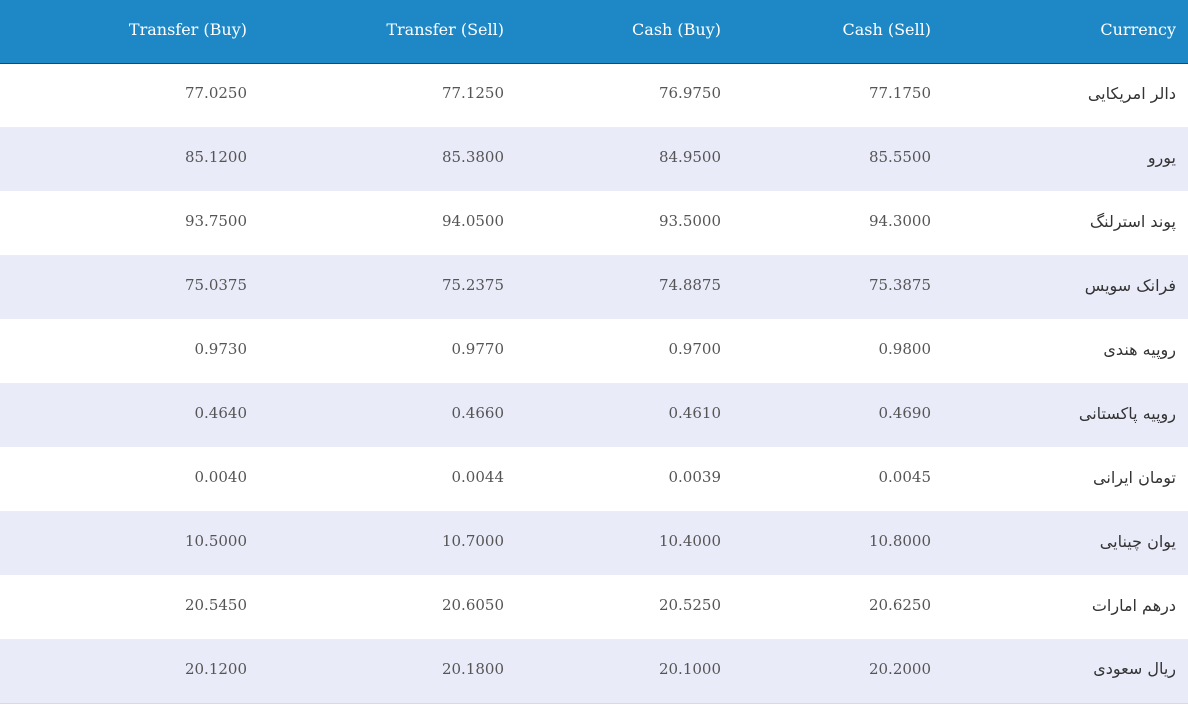 The height and width of the screenshot is (708, 1188). I want to click on cash-buy-cell: 0.0039, so click(695, 477).